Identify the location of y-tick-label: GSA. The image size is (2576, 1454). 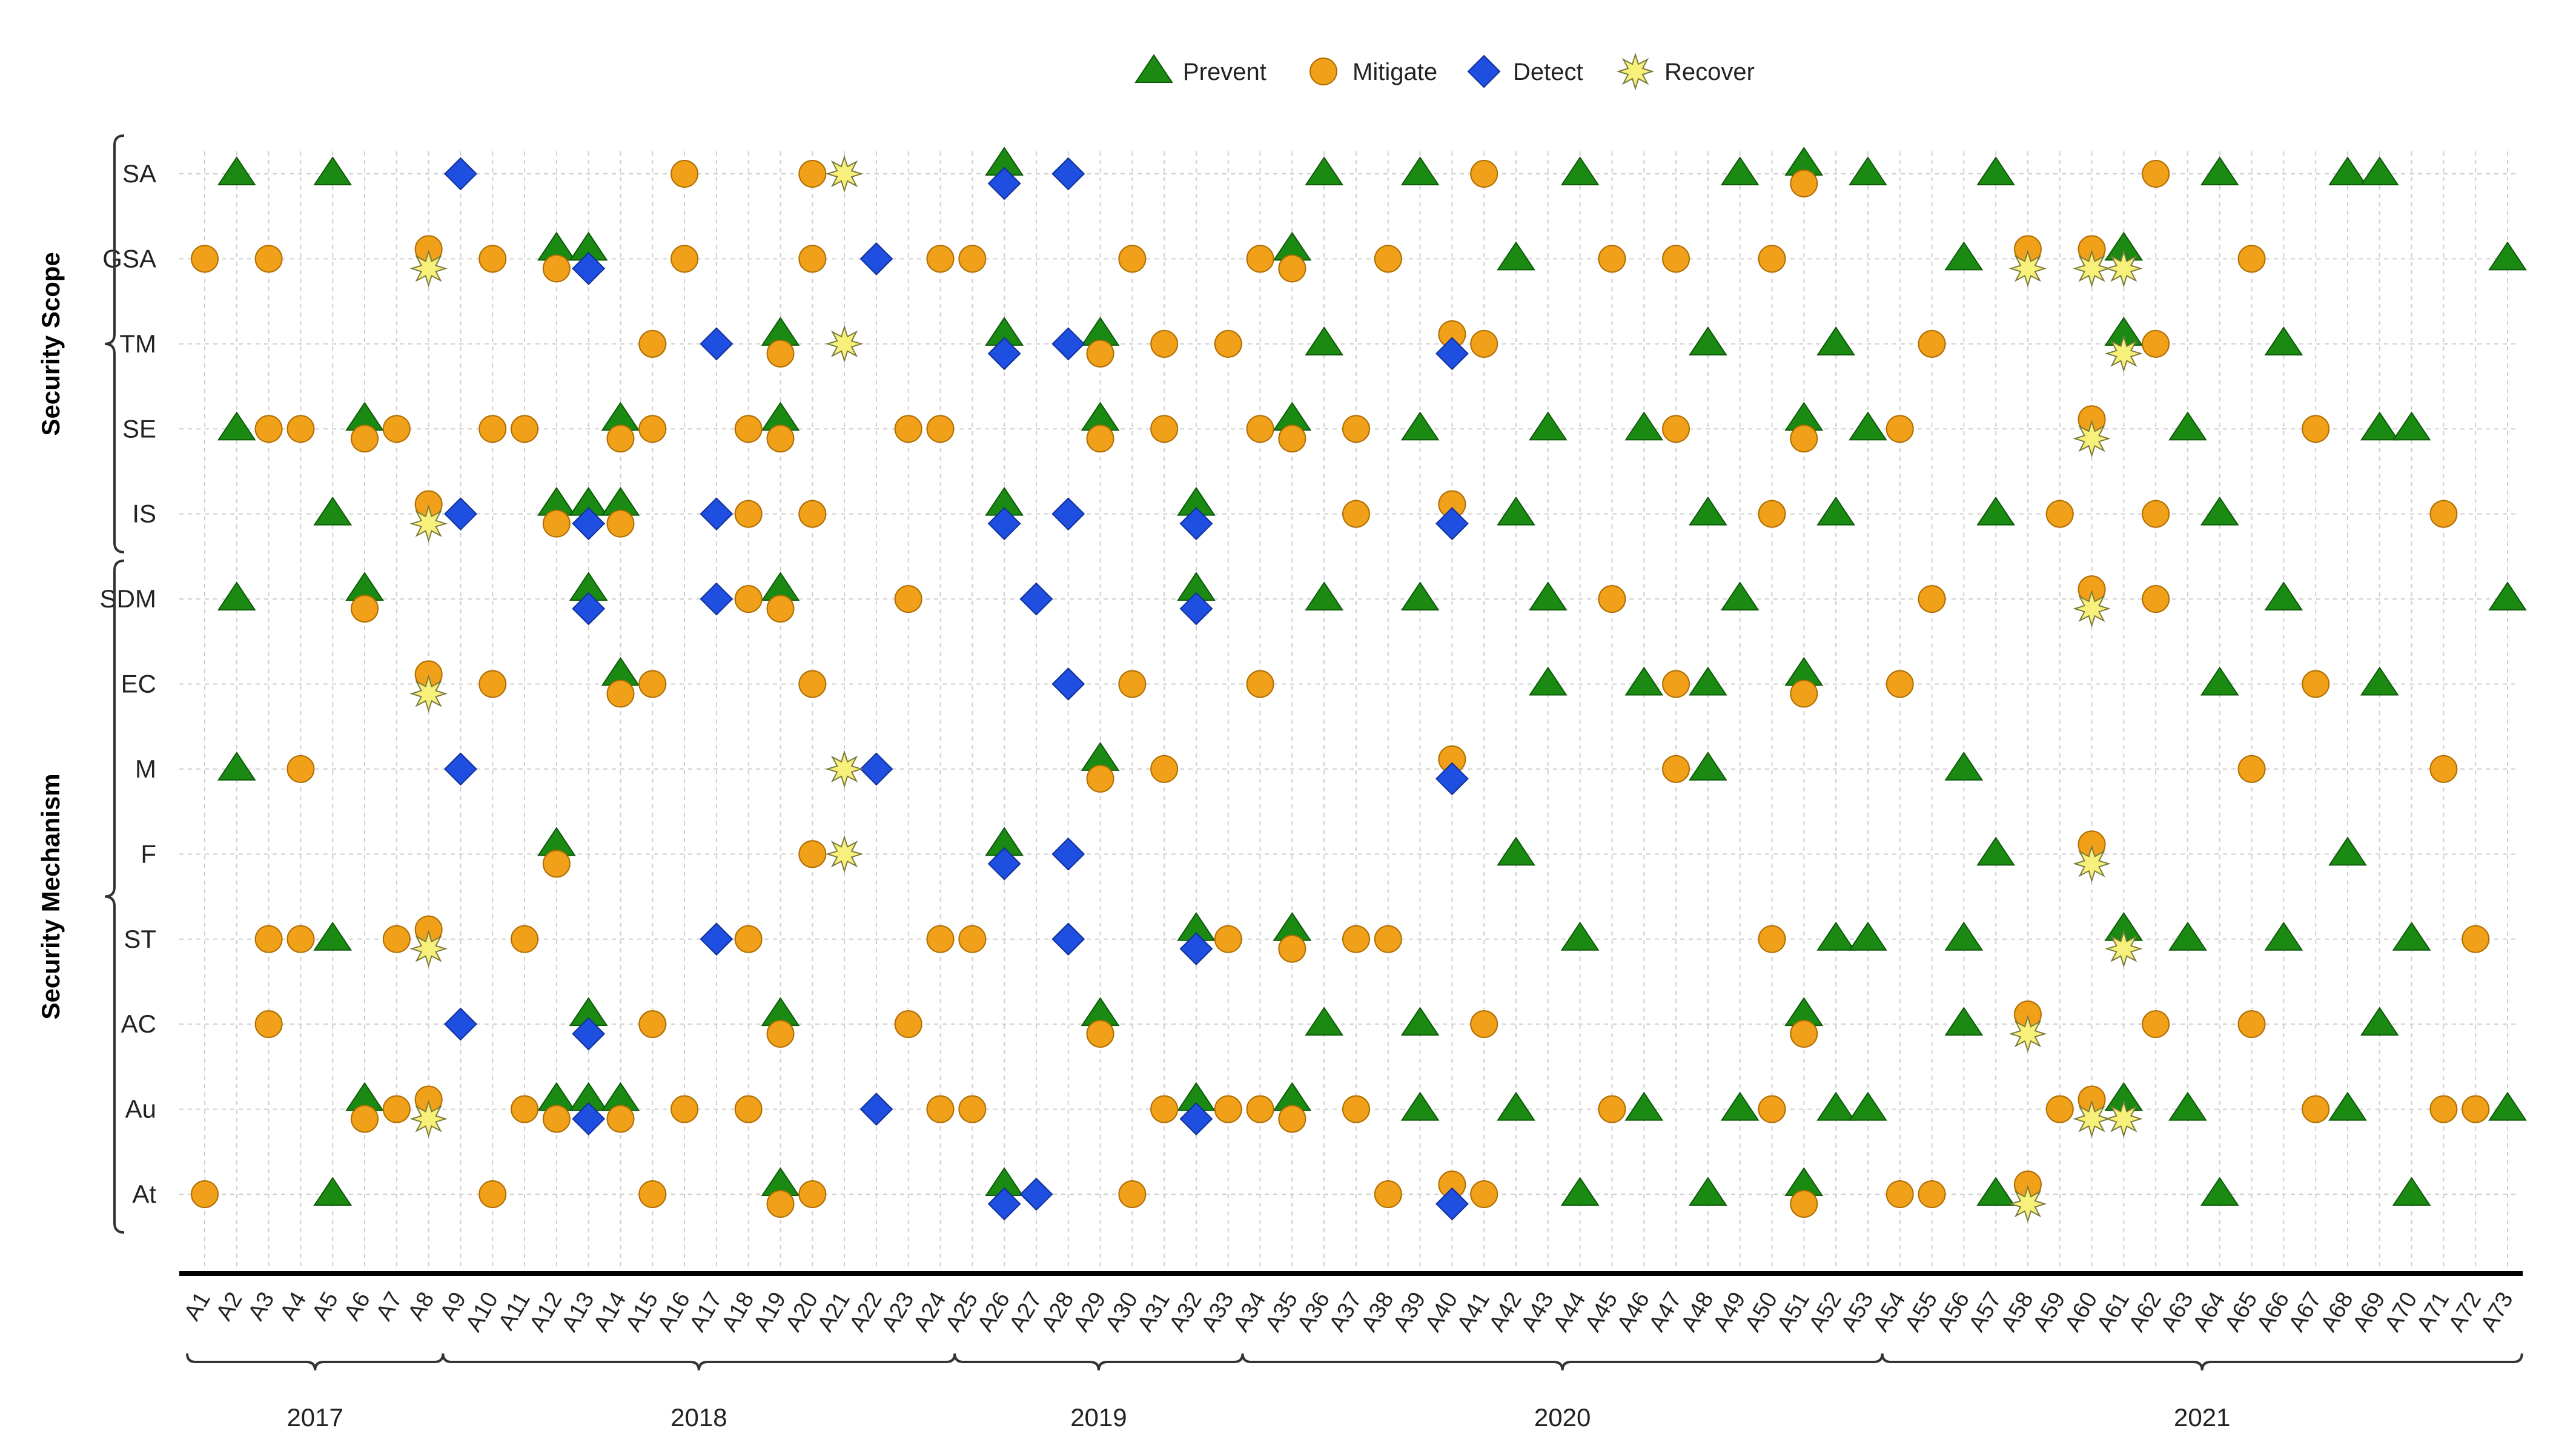
(129, 258).